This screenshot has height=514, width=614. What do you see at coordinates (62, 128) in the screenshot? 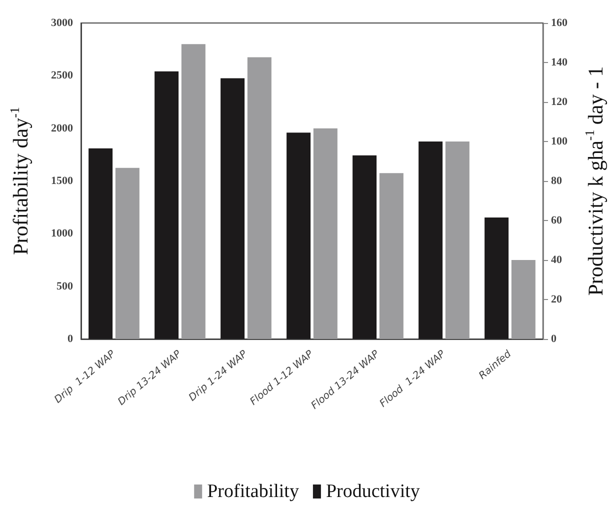
I see `y-tick-label: 2000` at bounding box center [62, 128].